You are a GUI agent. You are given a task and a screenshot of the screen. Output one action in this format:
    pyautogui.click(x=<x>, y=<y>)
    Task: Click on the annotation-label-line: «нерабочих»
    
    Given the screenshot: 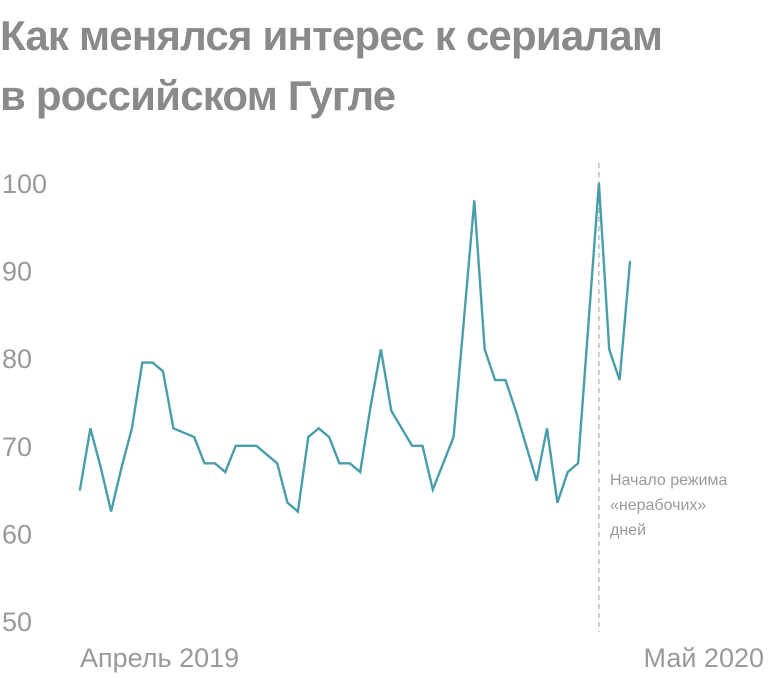 What is the action you would take?
    pyautogui.click(x=658, y=505)
    